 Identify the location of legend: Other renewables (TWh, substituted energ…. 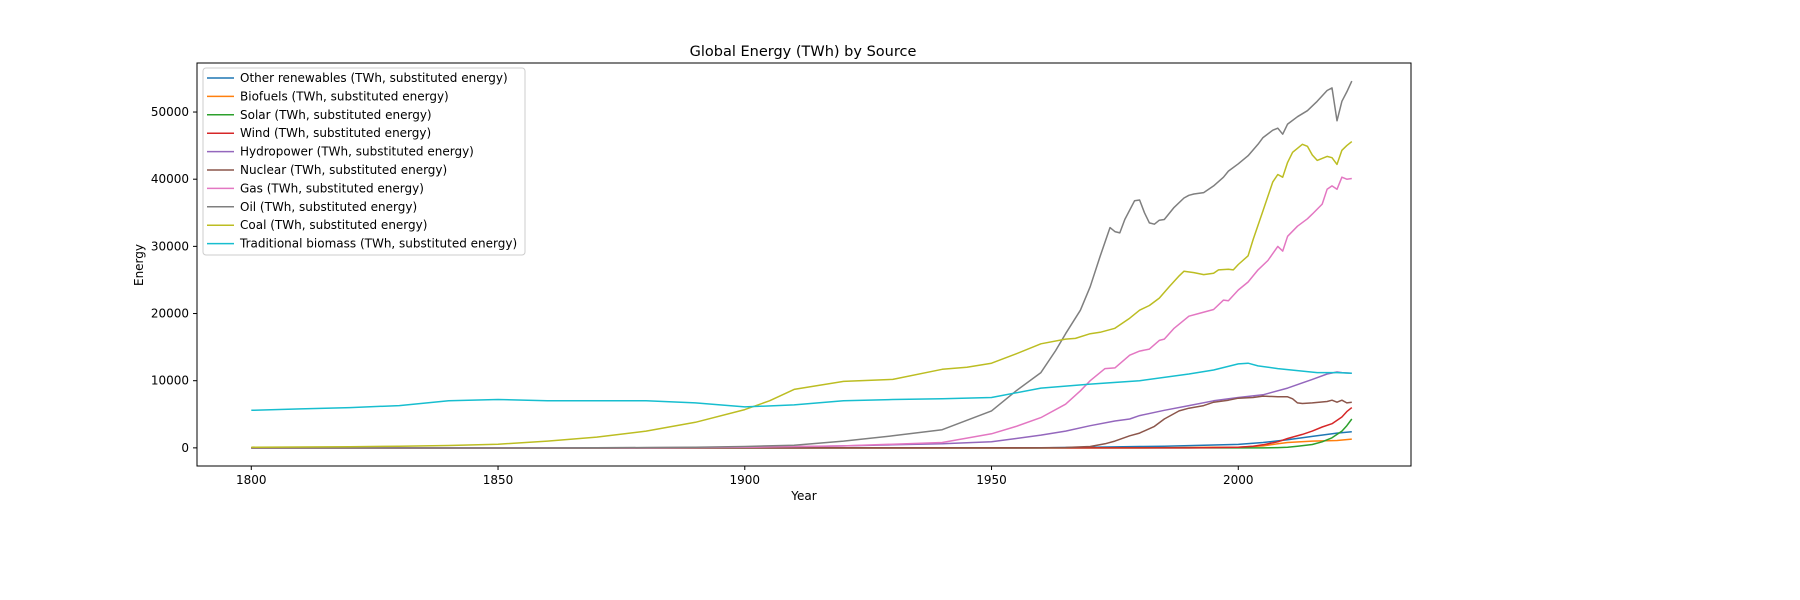
(364, 161).